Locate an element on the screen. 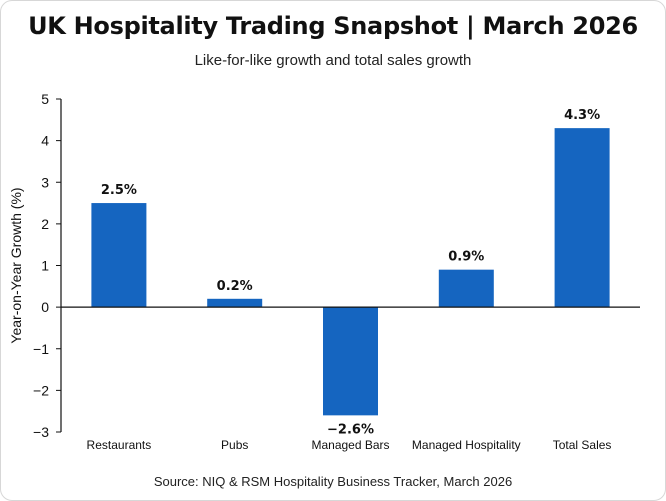  bar-pubs is located at coordinates (235, 303).